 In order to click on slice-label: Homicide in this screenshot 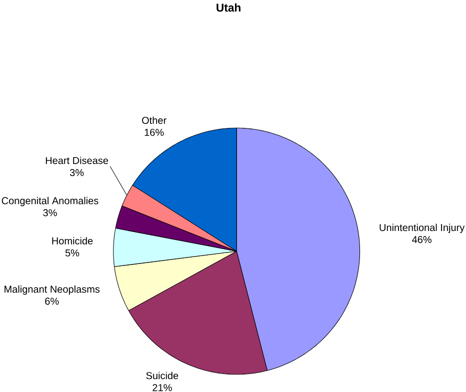, I will do `click(72, 240)`.